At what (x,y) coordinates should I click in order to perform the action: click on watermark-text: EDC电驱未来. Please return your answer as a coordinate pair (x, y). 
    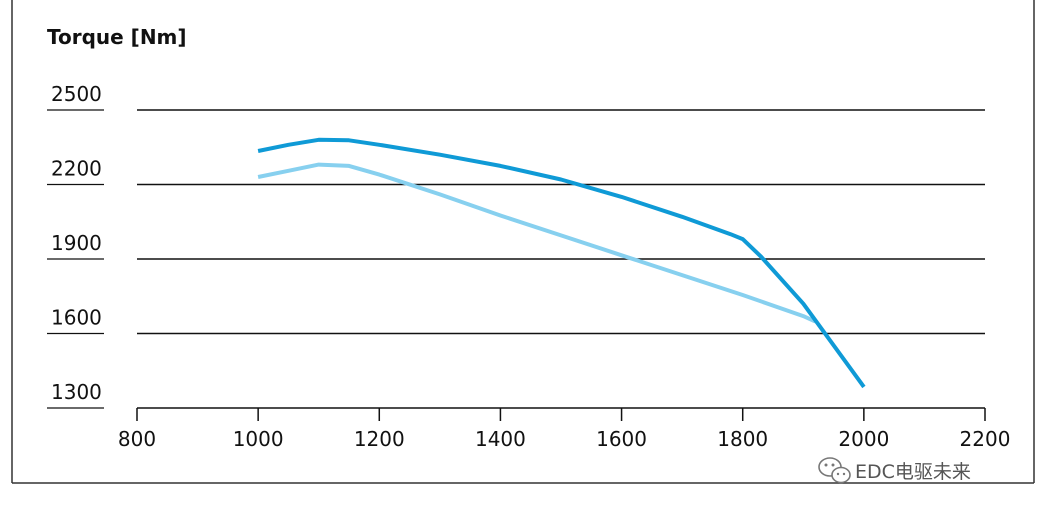
    Looking at the image, I should click on (913, 472).